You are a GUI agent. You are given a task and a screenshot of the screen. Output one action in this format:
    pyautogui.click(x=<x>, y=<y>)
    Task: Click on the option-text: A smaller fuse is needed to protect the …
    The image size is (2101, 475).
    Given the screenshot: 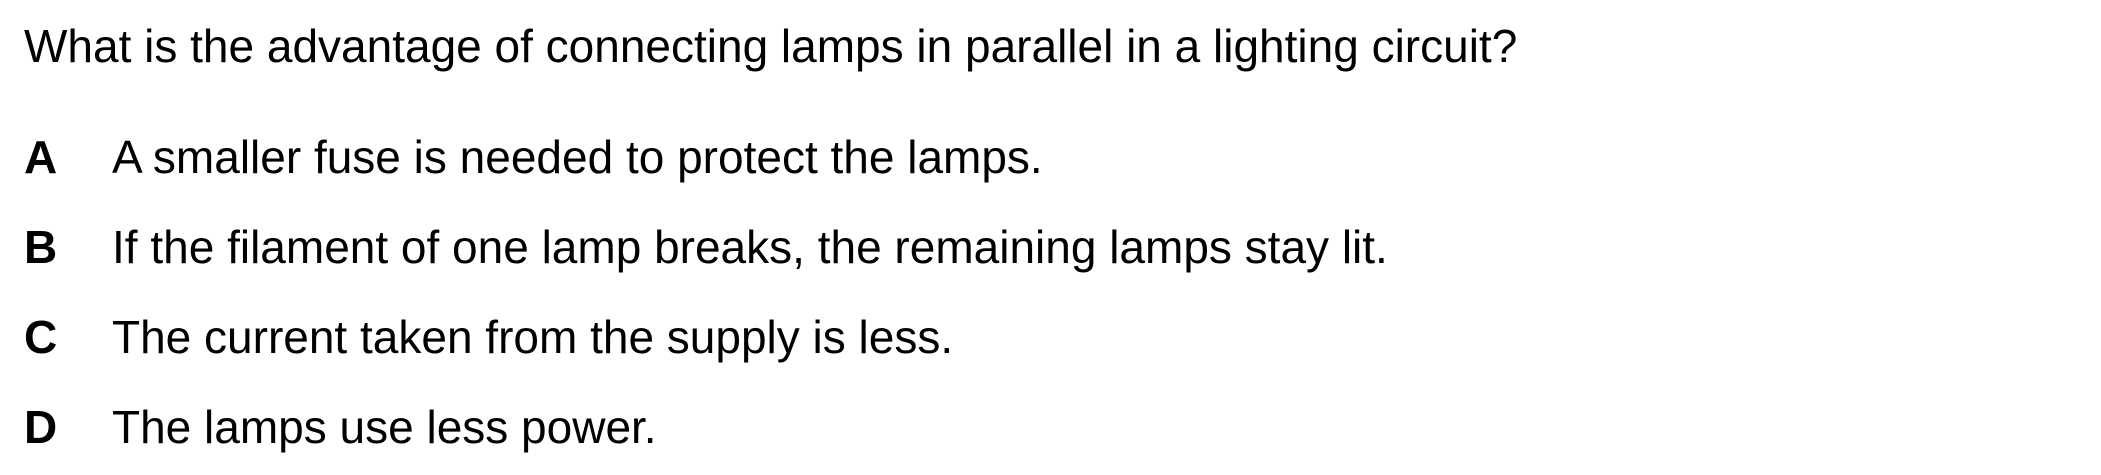 What is the action you would take?
    pyautogui.click(x=577, y=157)
    